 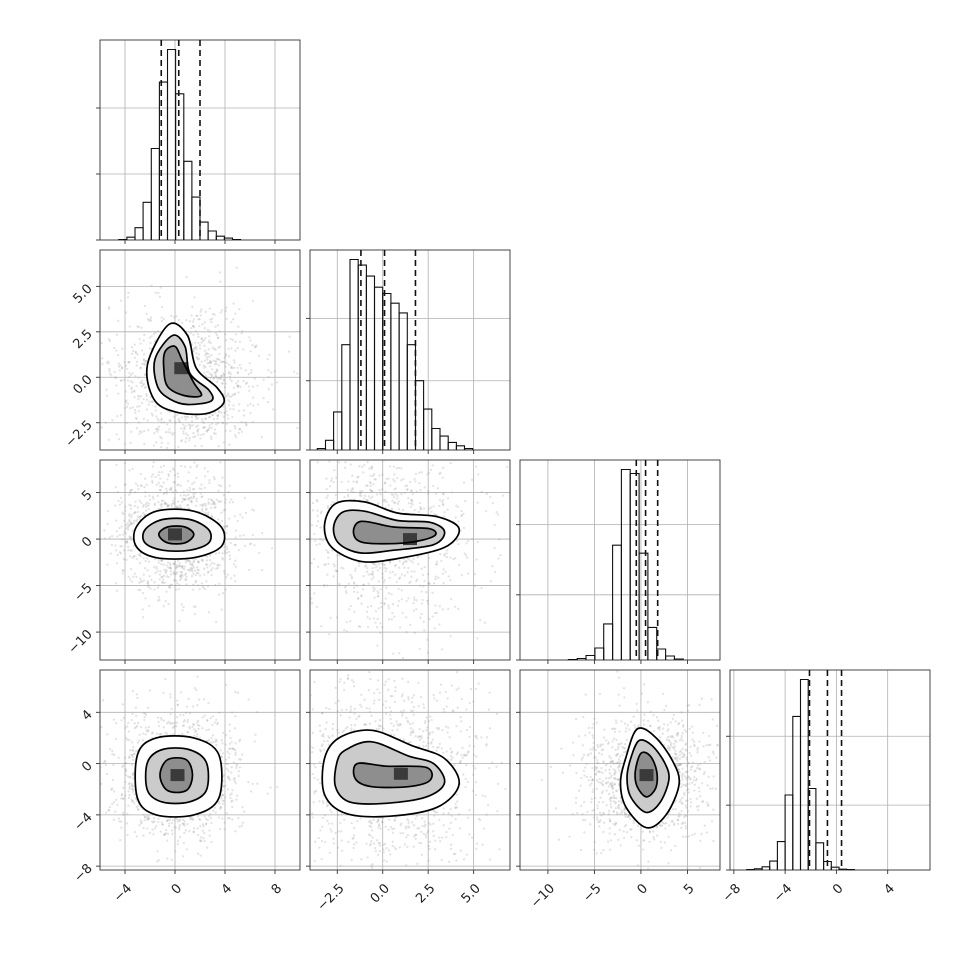 What do you see at coordinates (543, 896) in the screenshot?
I see `xtick-label-2-0: −10` at bounding box center [543, 896].